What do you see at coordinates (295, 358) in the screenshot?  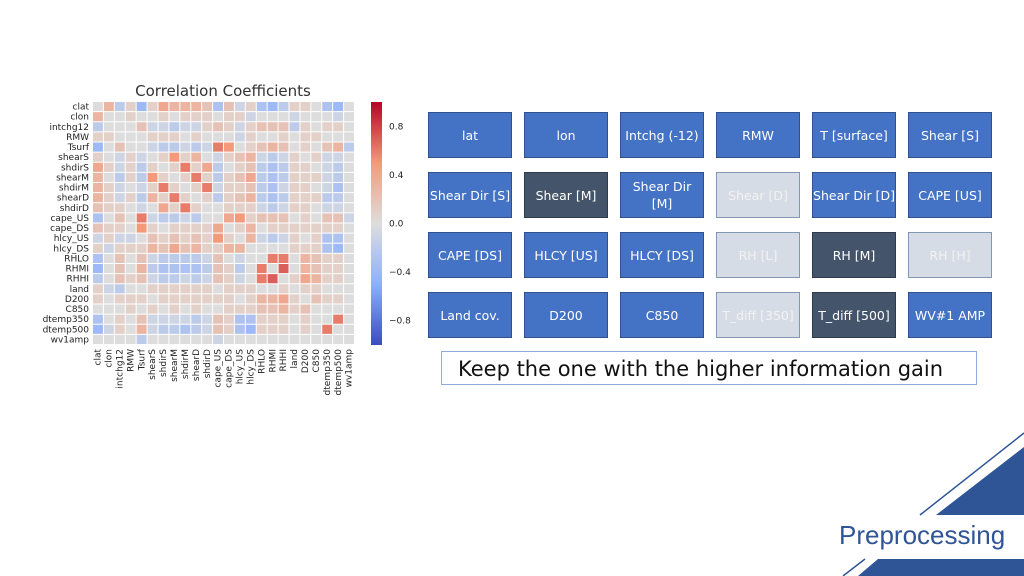 I see `x-tick-label: land` at bounding box center [295, 358].